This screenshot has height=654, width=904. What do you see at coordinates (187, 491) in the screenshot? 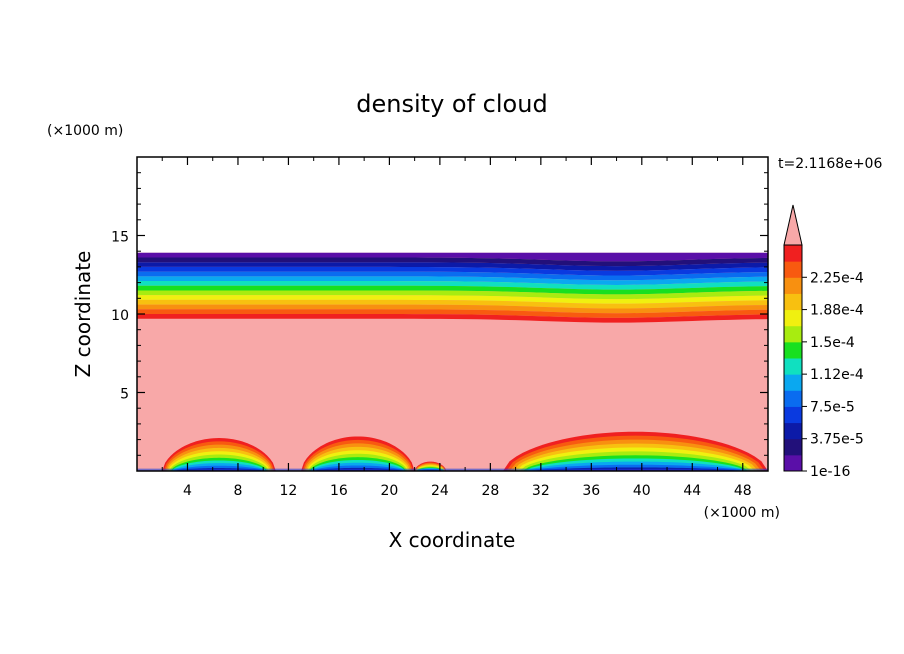
I see `x-tick-label: 4` at bounding box center [187, 491].